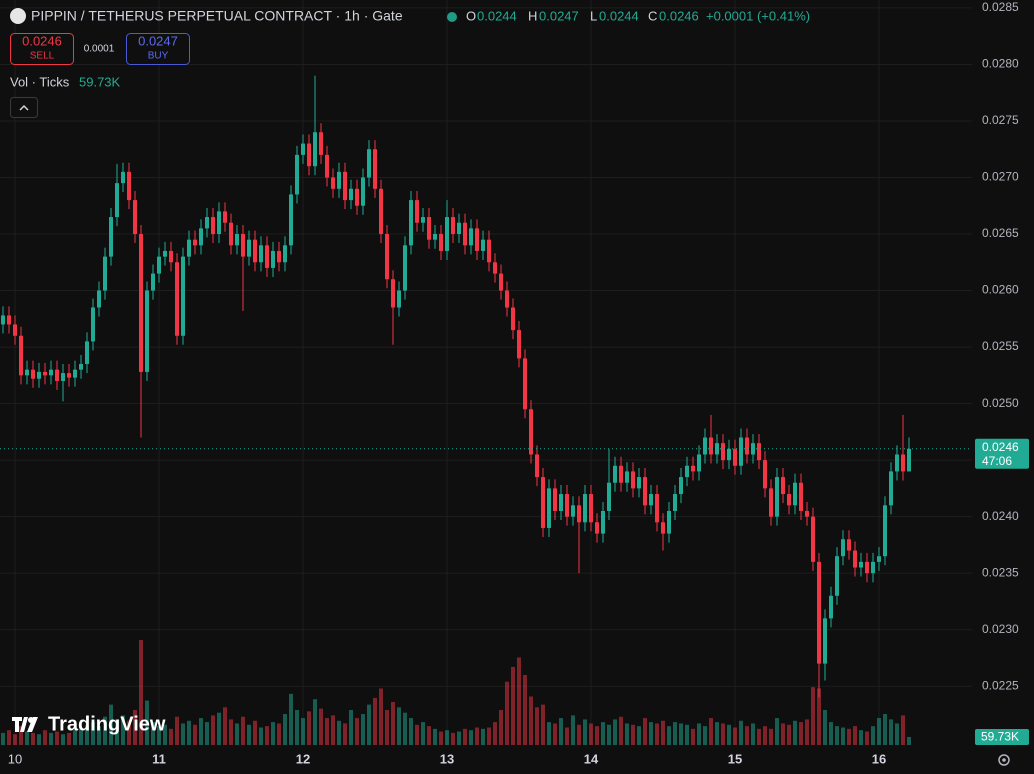 Image resolution: width=1034 pixels, height=774 pixels. Describe the element at coordinates (758, 15) in the screenshot. I see `change: +0.0001 (+0.41%)` at that location.